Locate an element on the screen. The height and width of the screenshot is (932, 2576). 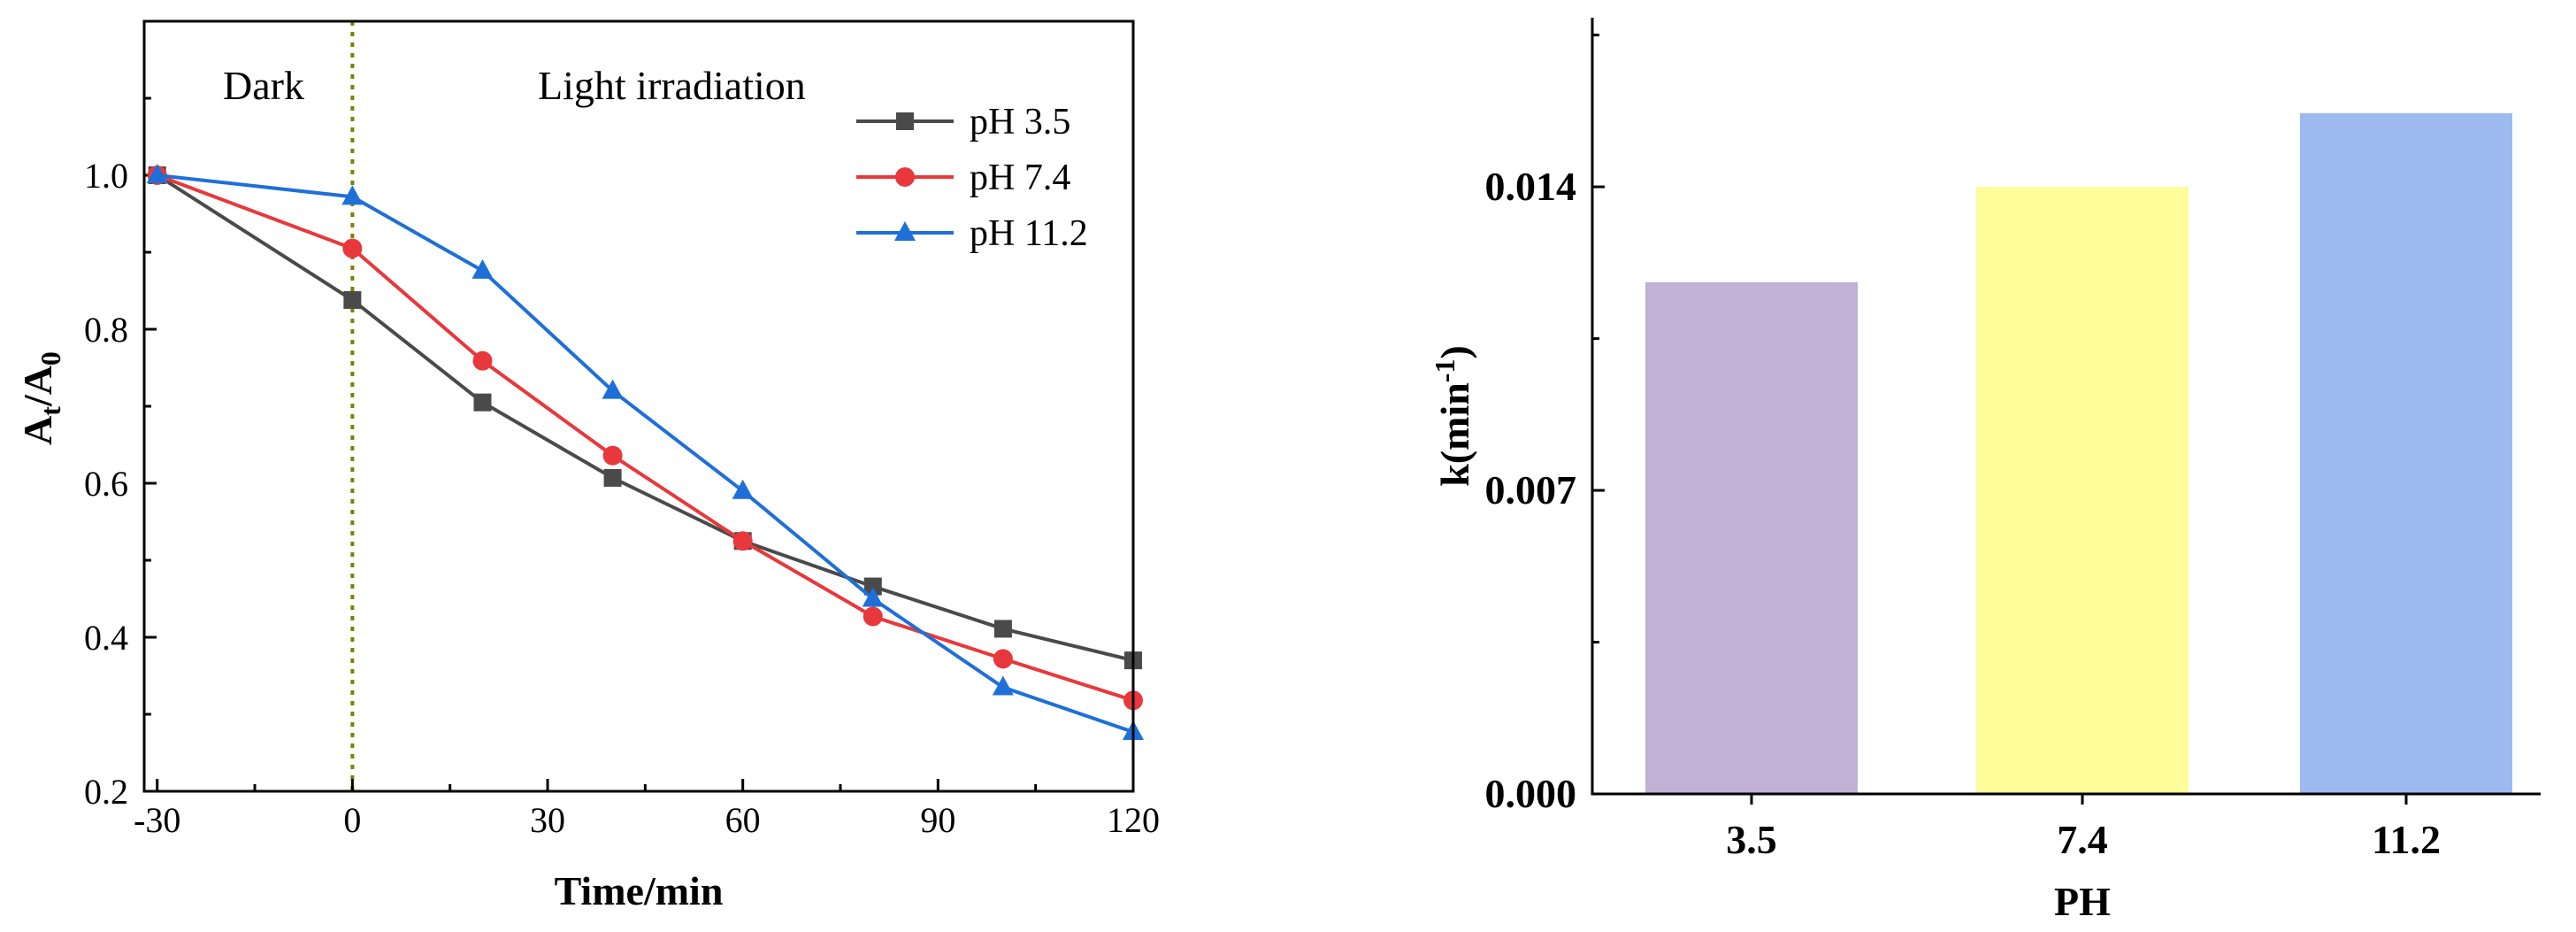
legend: pH 3.5 pH 7.4 pH 11.2 is located at coordinates (972, 178).